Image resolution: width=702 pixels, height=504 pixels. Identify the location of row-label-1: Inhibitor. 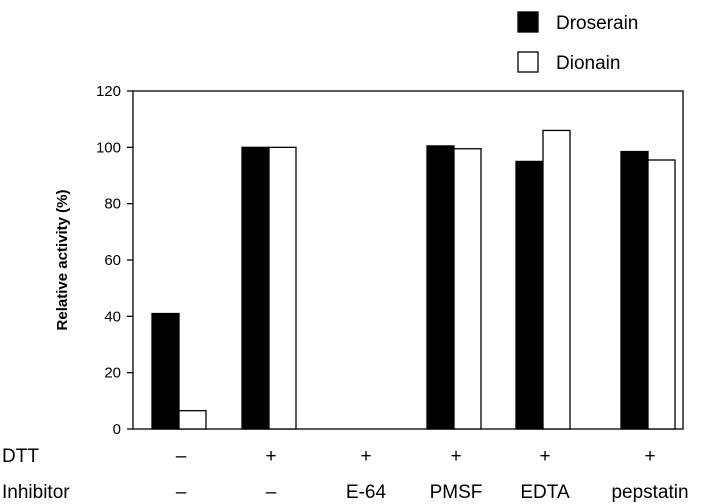
(36, 492).